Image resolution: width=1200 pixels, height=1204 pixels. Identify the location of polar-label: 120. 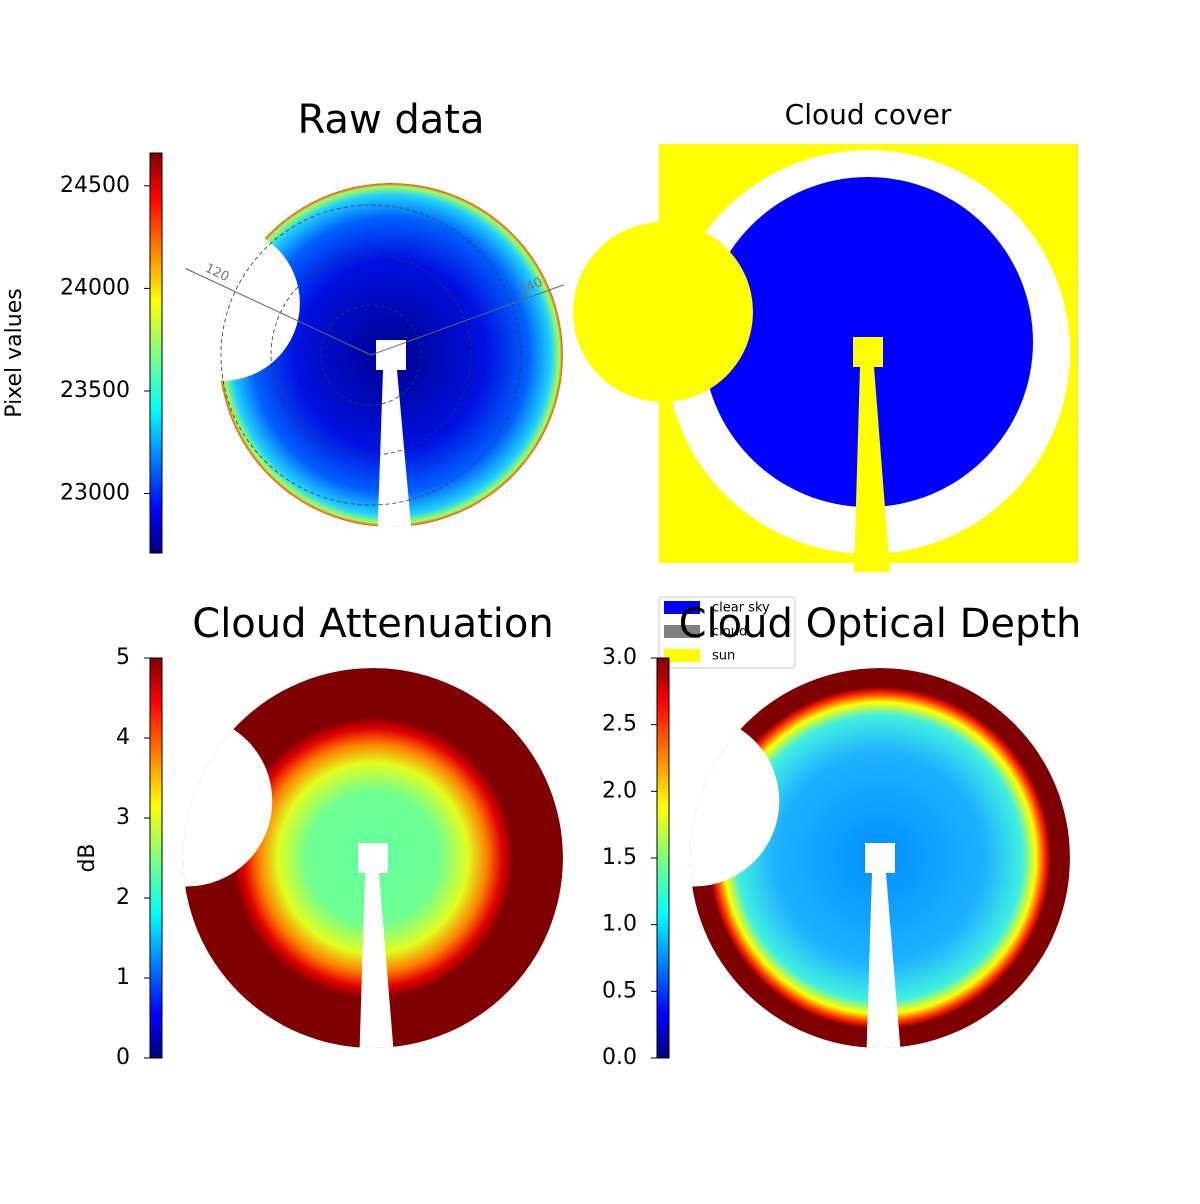
(217, 273).